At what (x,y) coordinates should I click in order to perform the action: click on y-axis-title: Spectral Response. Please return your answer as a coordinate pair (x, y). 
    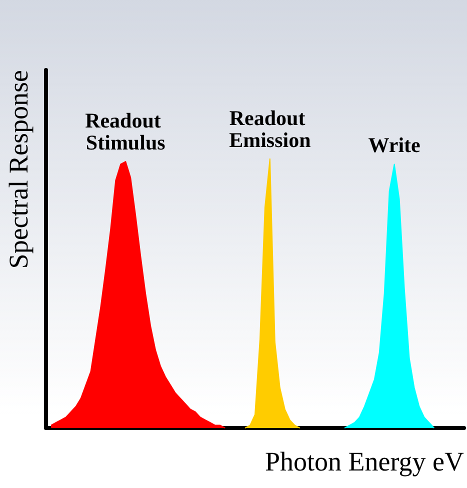
    Looking at the image, I should click on (19, 169).